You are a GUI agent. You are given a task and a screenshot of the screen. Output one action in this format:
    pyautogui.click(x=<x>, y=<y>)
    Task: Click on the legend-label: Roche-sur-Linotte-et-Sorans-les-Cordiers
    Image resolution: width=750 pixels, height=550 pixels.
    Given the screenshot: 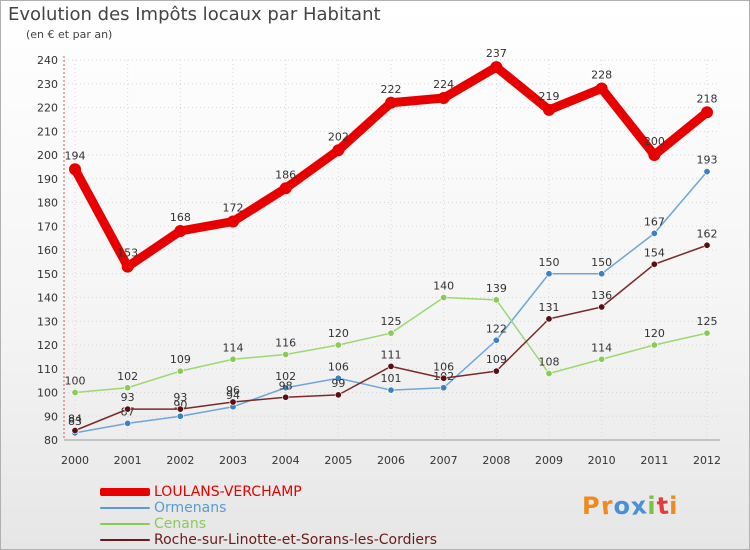 What is the action you would take?
    pyautogui.click(x=296, y=540)
    